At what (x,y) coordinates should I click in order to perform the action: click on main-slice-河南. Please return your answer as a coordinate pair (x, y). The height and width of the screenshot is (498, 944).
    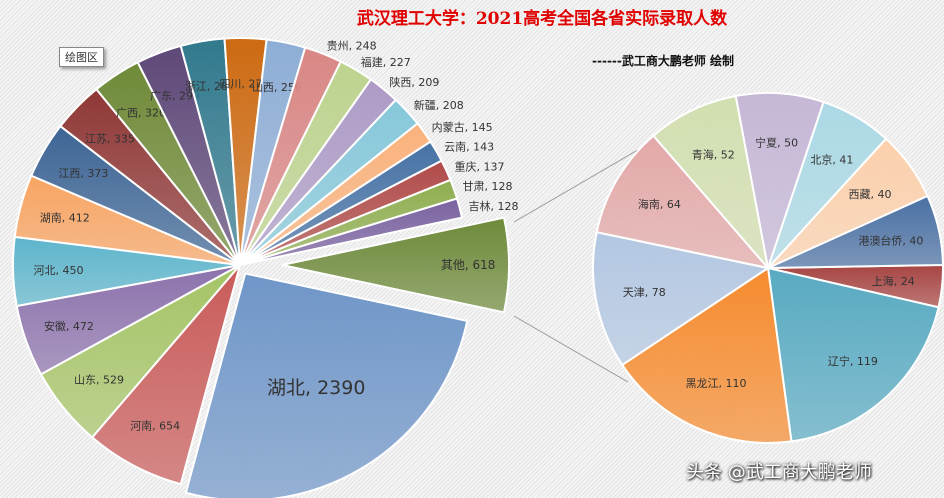
    Looking at the image, I should click on (165, 375).